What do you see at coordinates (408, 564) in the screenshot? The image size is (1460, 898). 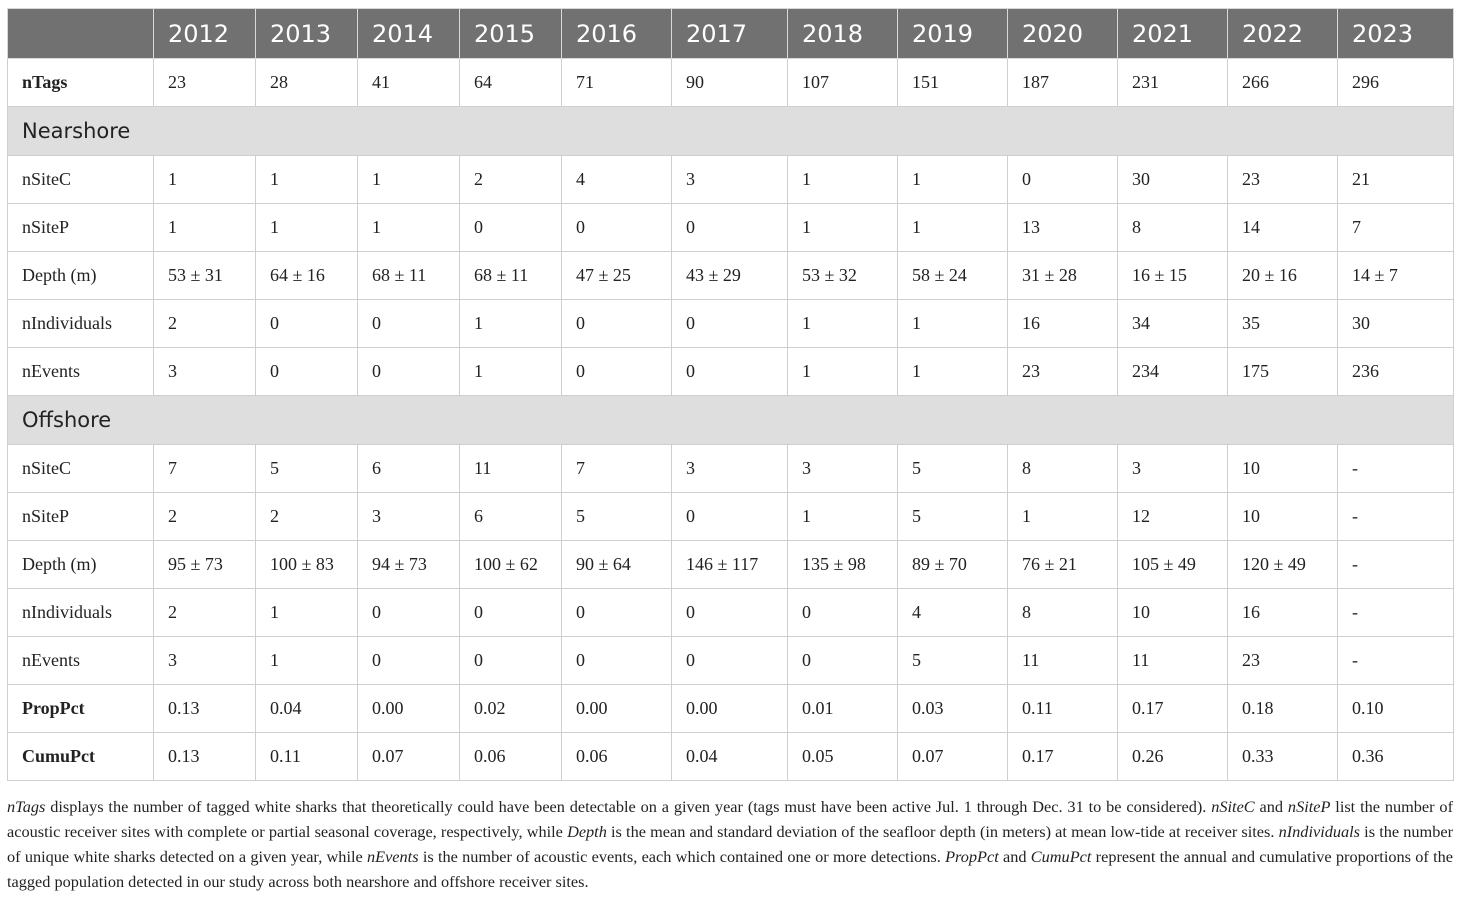 I see `table-cell: 94 ± 73` at bounding box center [408, 564].